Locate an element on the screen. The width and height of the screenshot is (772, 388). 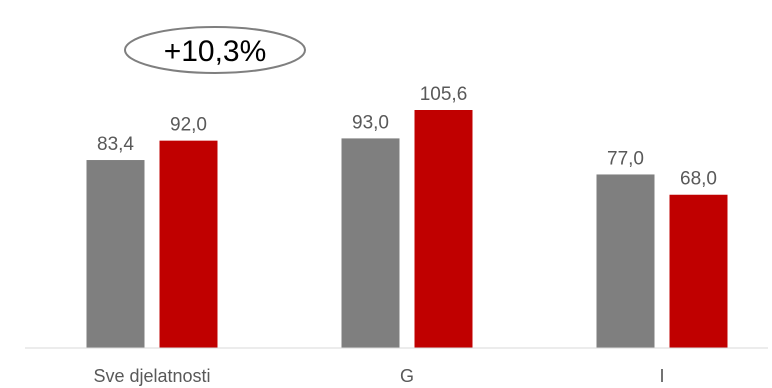
category-label-0: Sve djelatnosti is located at coordinates (151, 376).